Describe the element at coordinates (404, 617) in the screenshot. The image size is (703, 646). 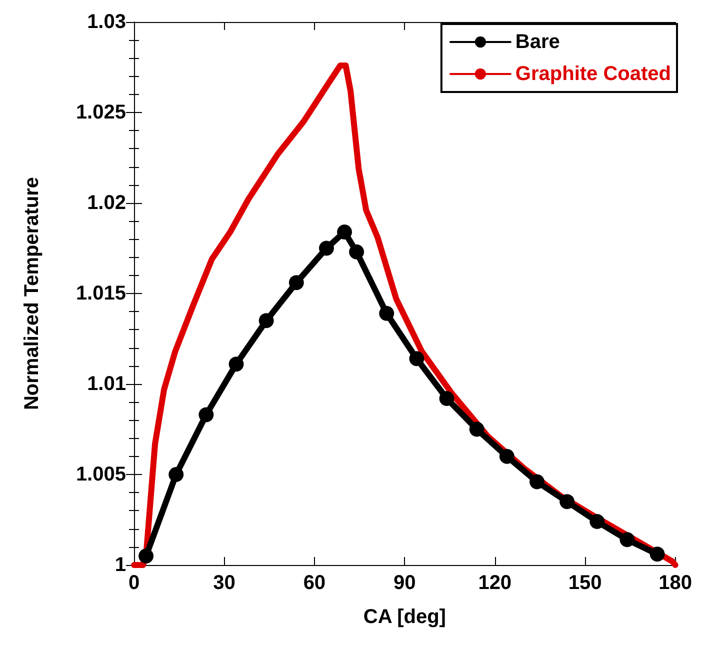
I see `x-axis-title: CA [deg]` at that location.